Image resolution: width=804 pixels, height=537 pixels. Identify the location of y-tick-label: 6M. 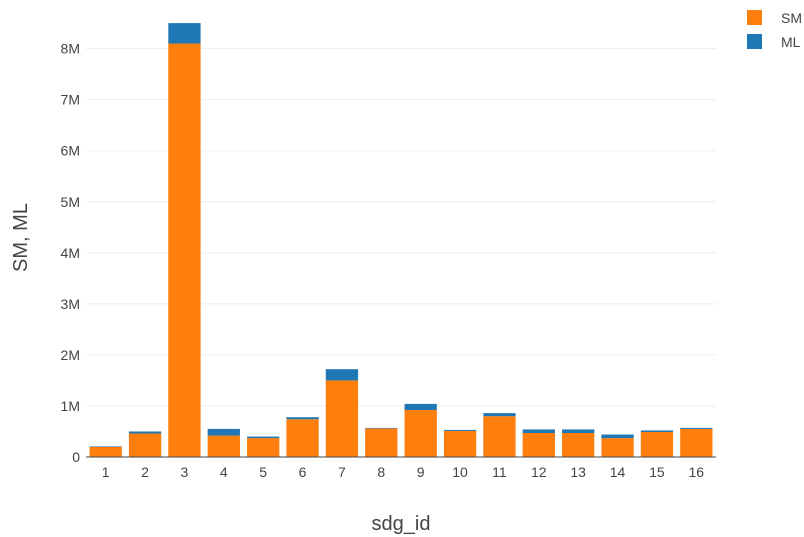
(70, 151).